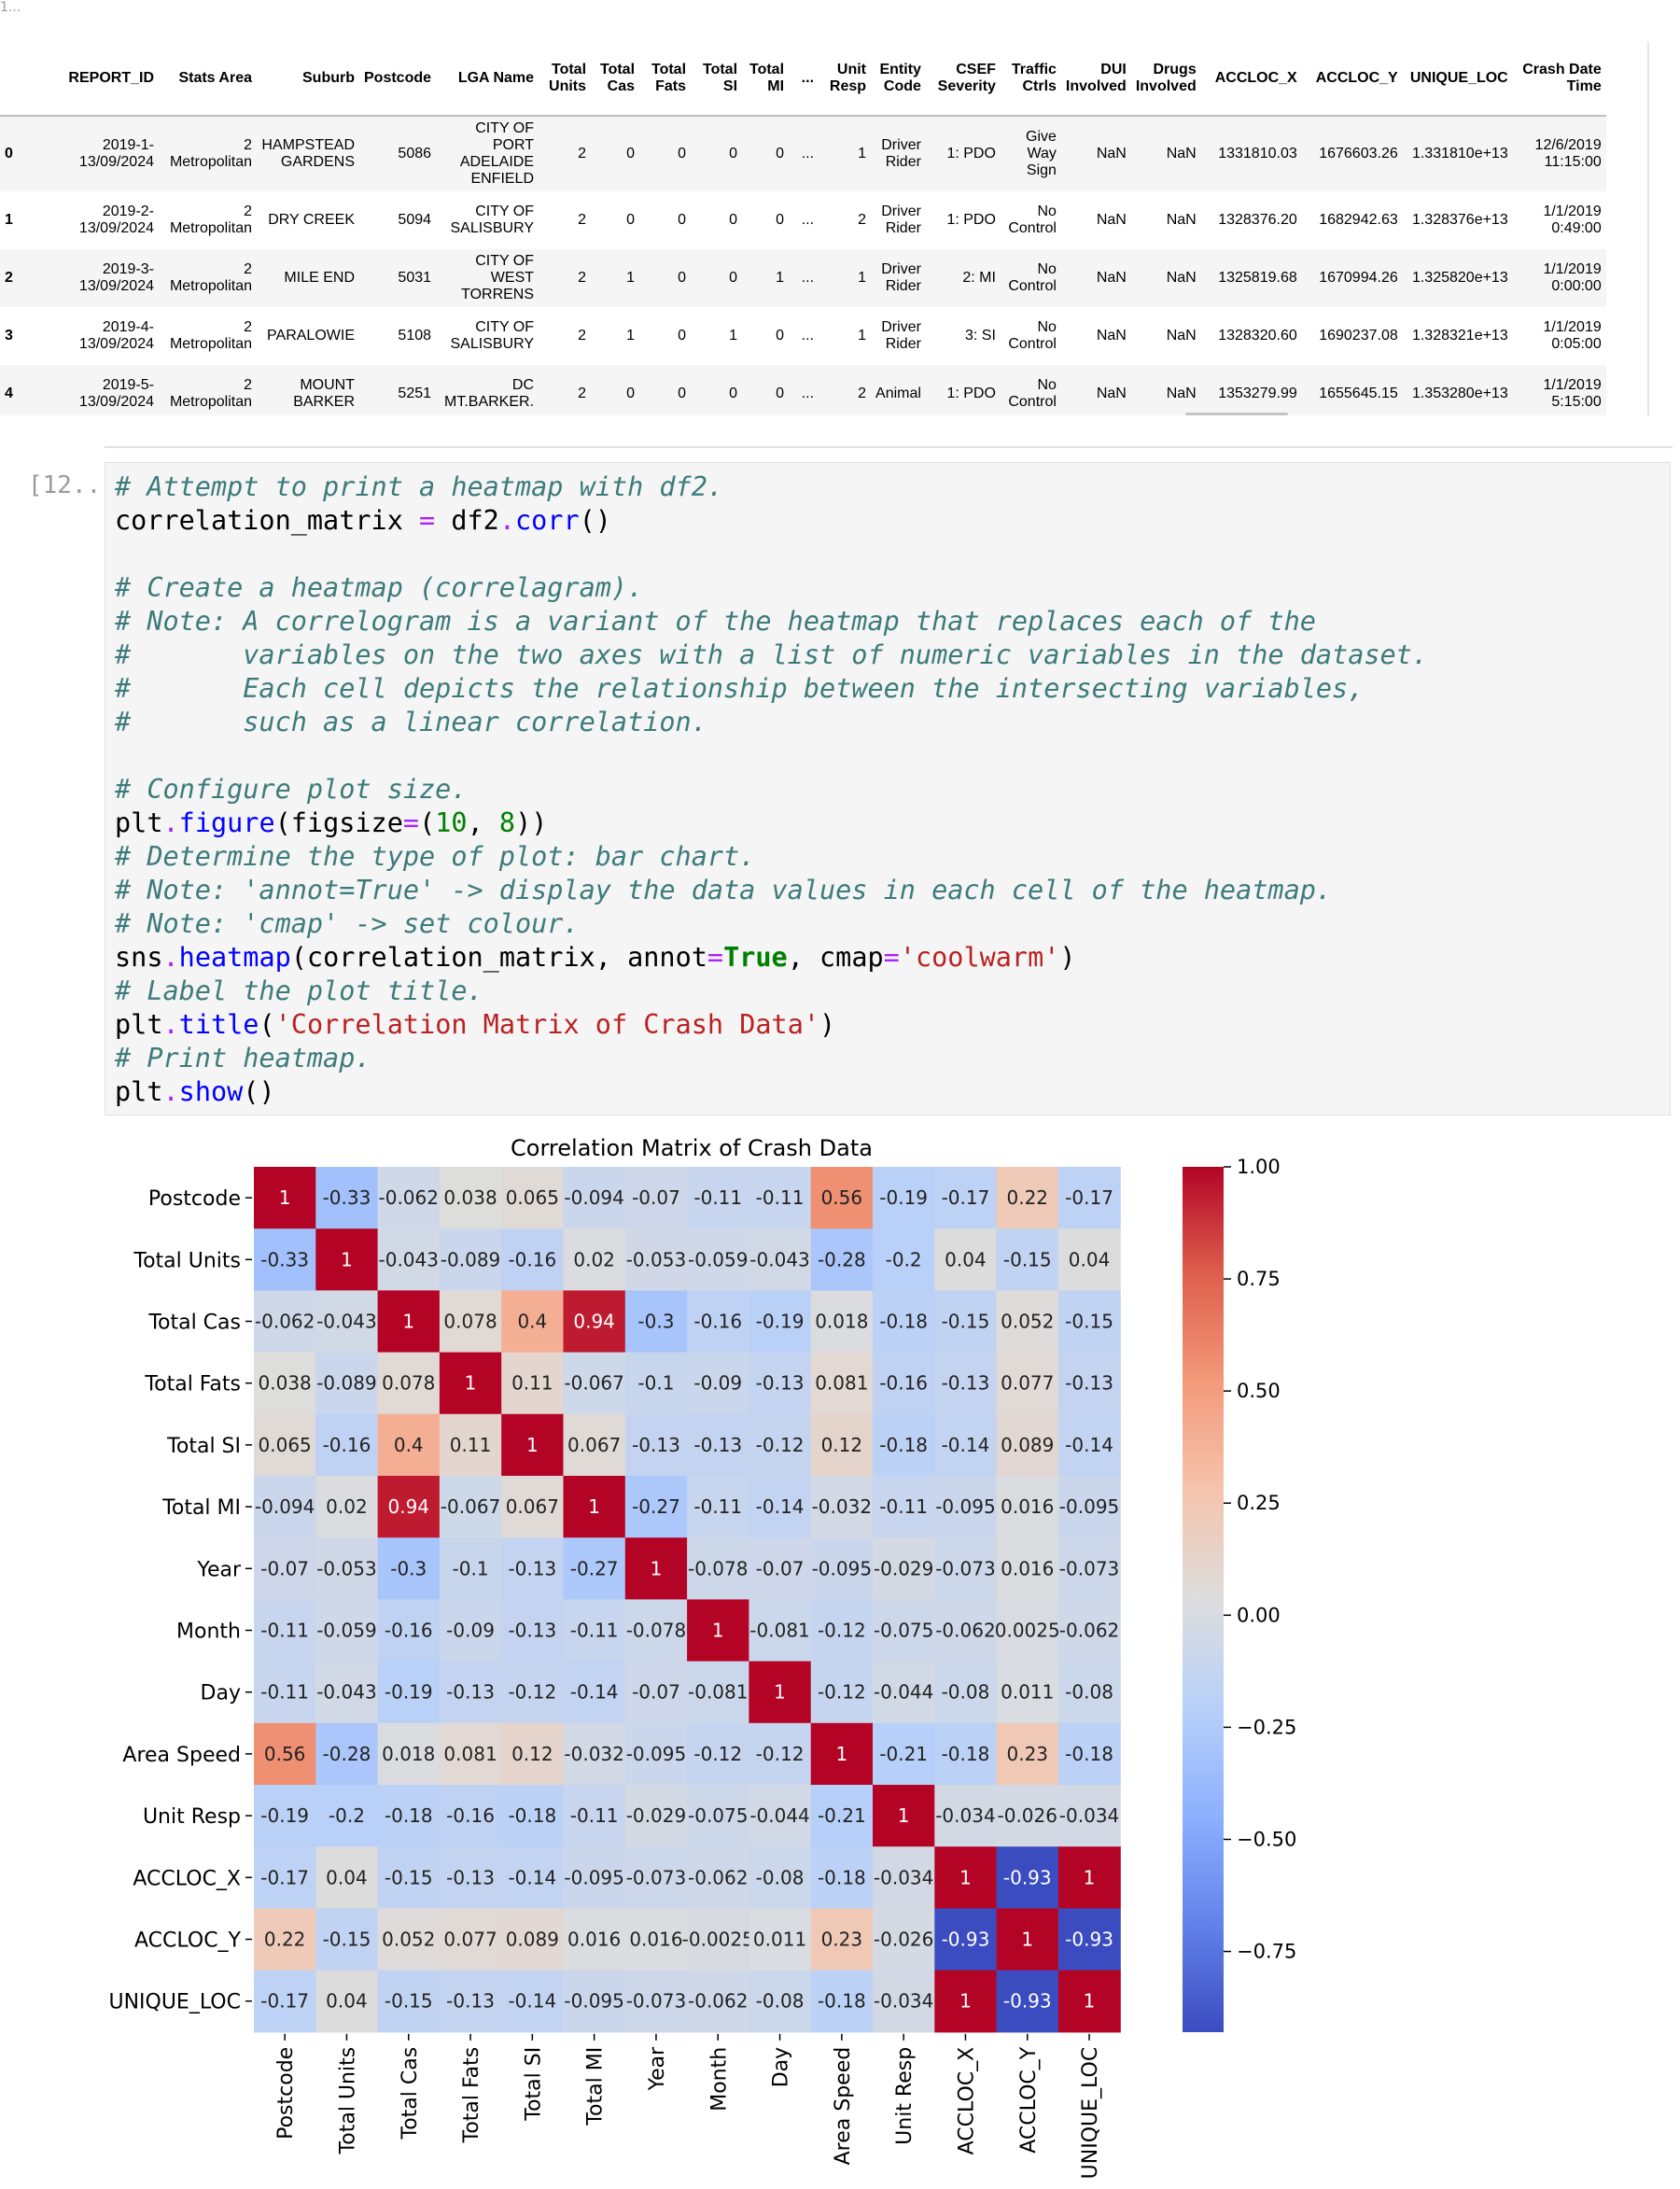 The height and width of the screenshot is (2189, 1680). I want to click on cell-annotation: -0.3, so click(655, 1322).